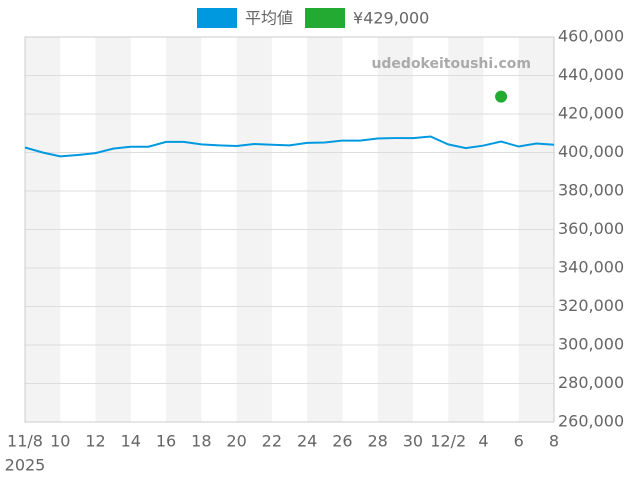  What do you see at coordinates (591, 344) in the screenshot?
I see `y-tick-label: 300,000` at bounding box center [591, 344].